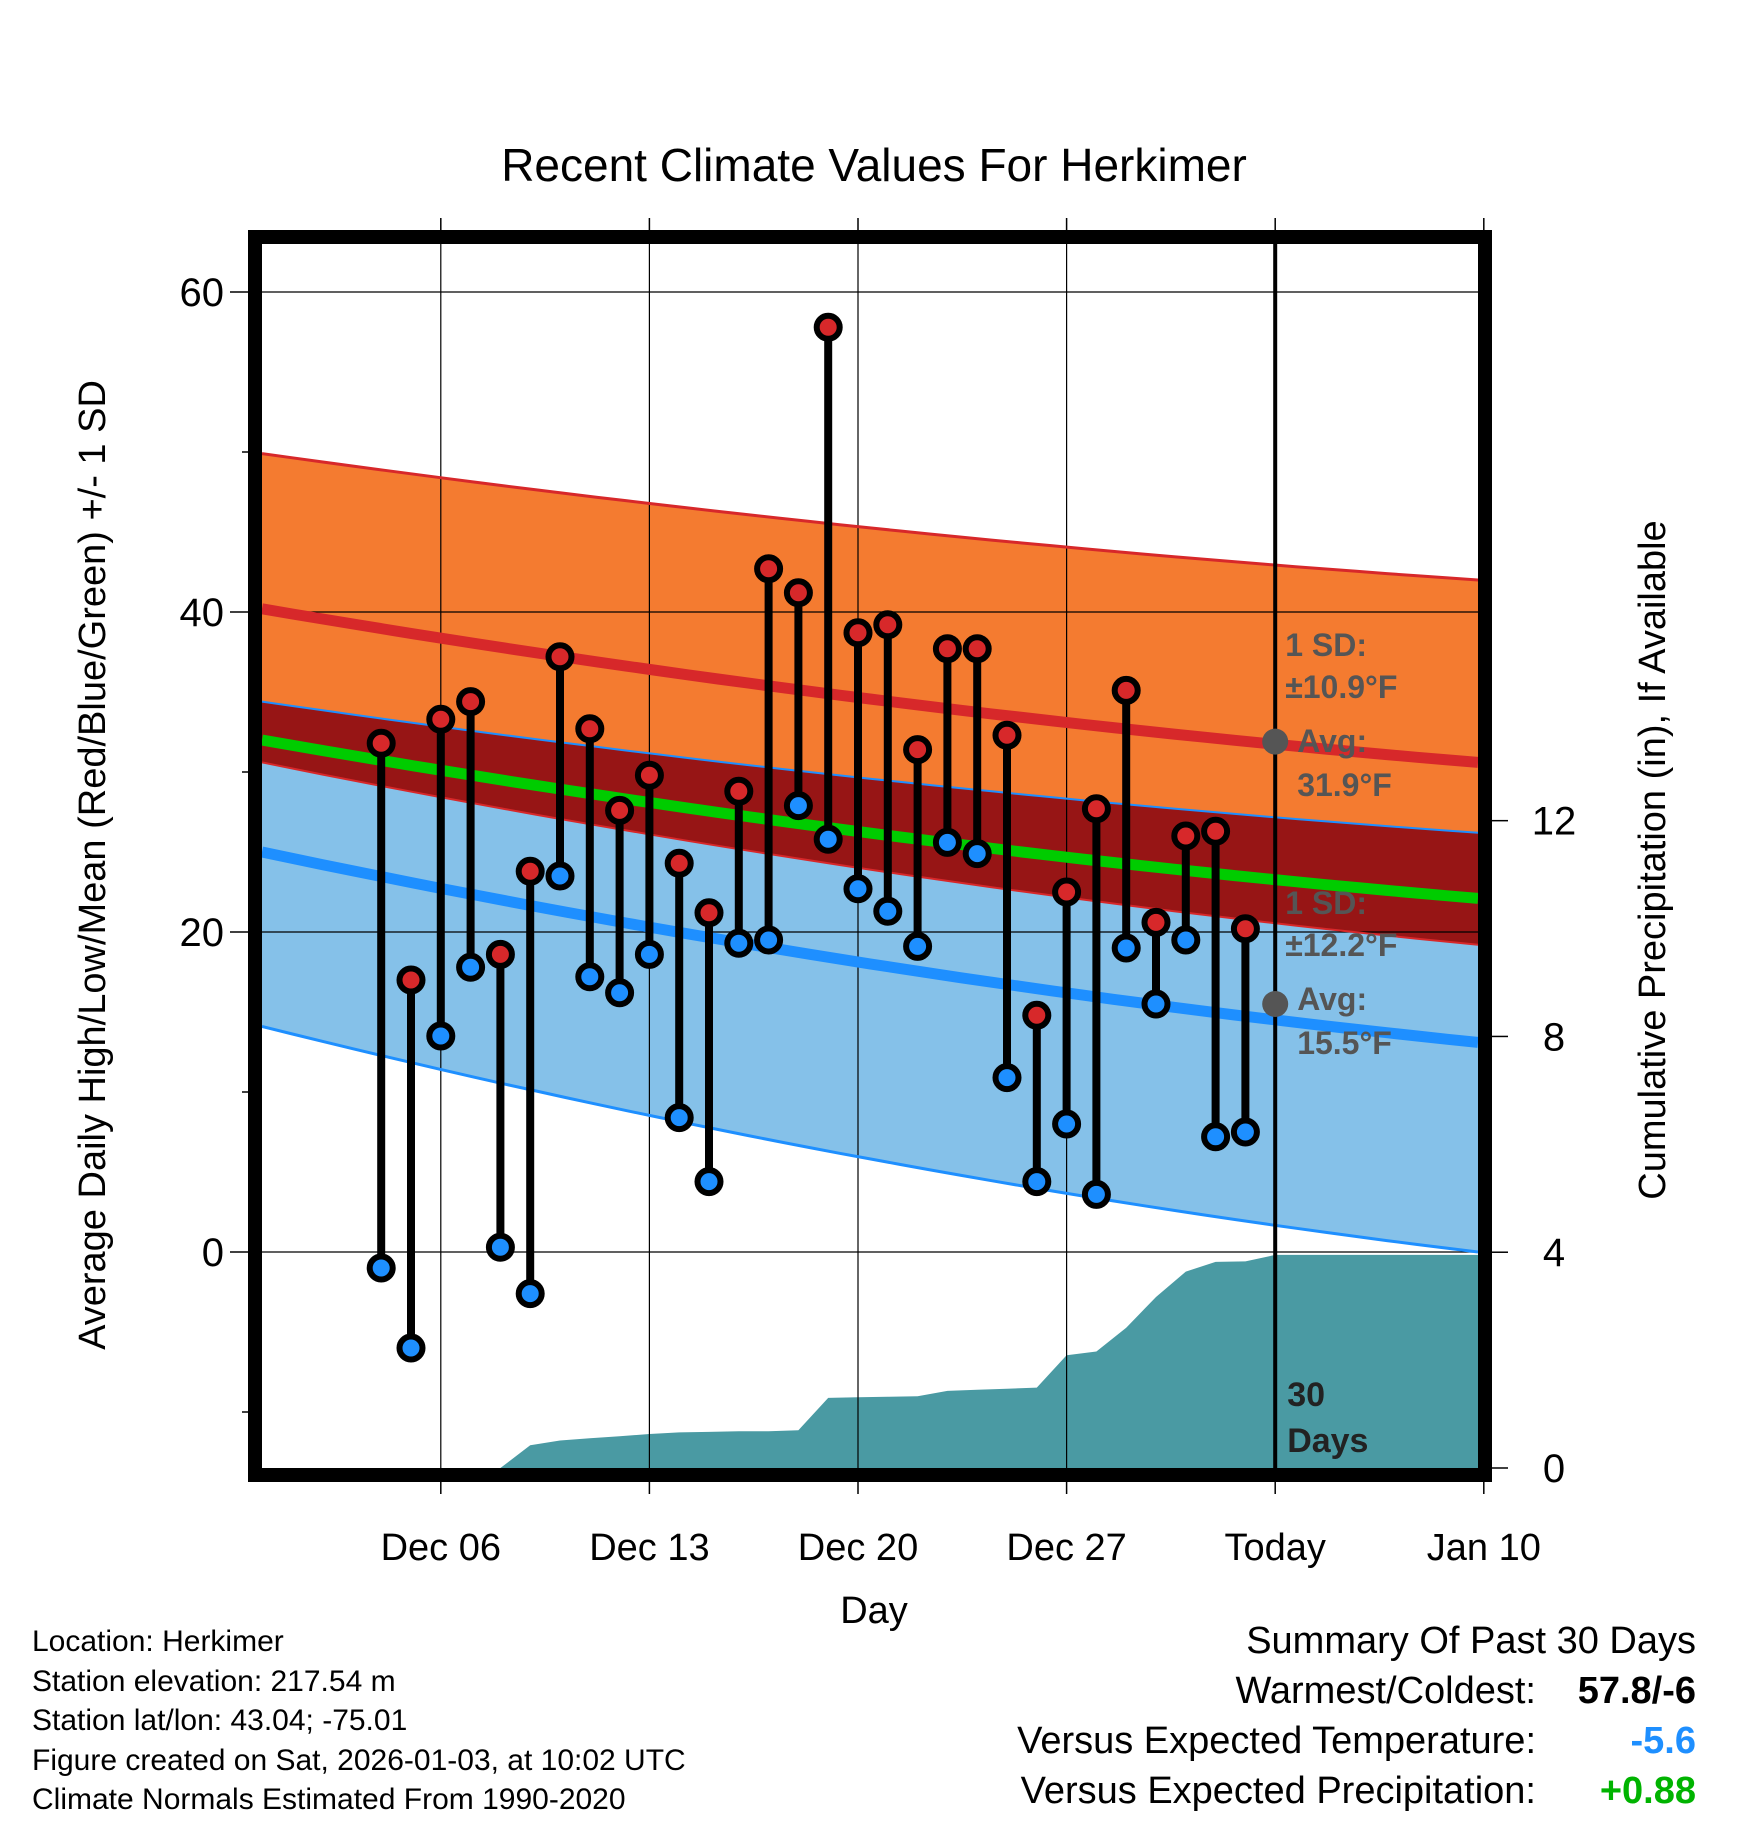 Image resolution: width=1748 pixels, height=1828 pixels. I want to click on sd-value: ±10.9°F, so click(1341, 687).